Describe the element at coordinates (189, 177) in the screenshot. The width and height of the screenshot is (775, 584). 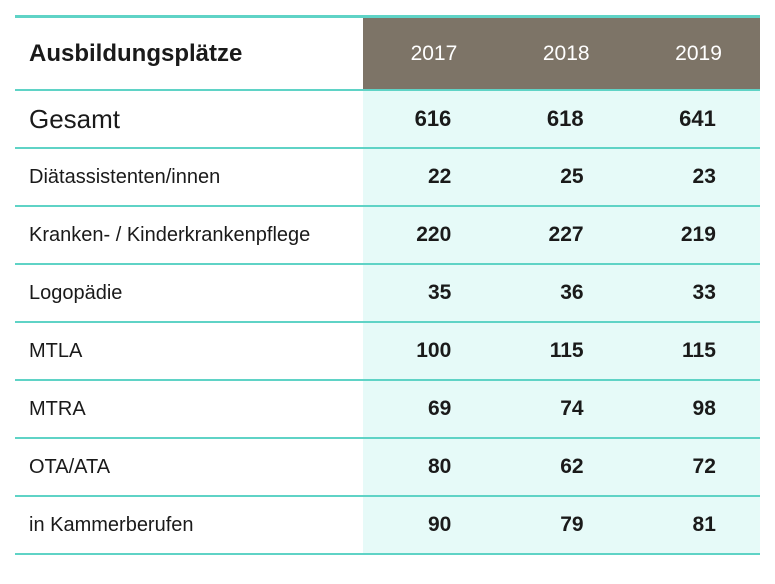
I see `row-label: Diätassistenten/innen` at that location.